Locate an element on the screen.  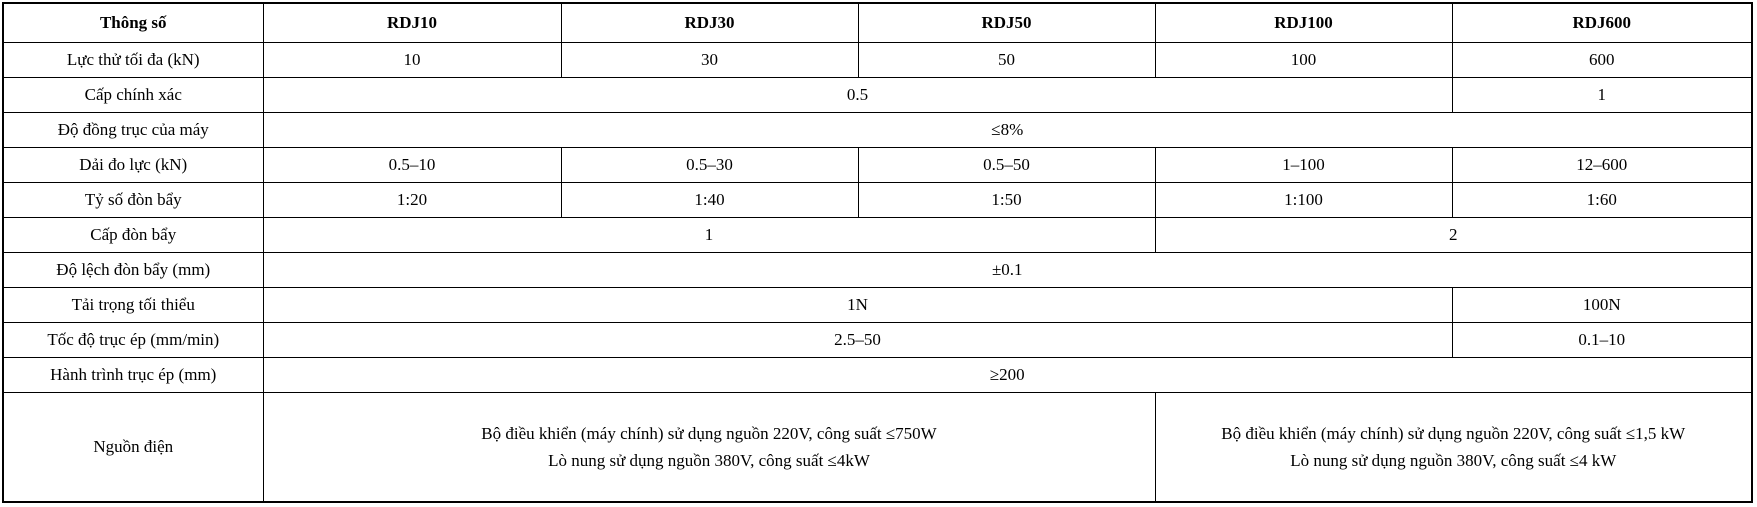
value-cell: 1:50 is located at coordinates (1006, 200).